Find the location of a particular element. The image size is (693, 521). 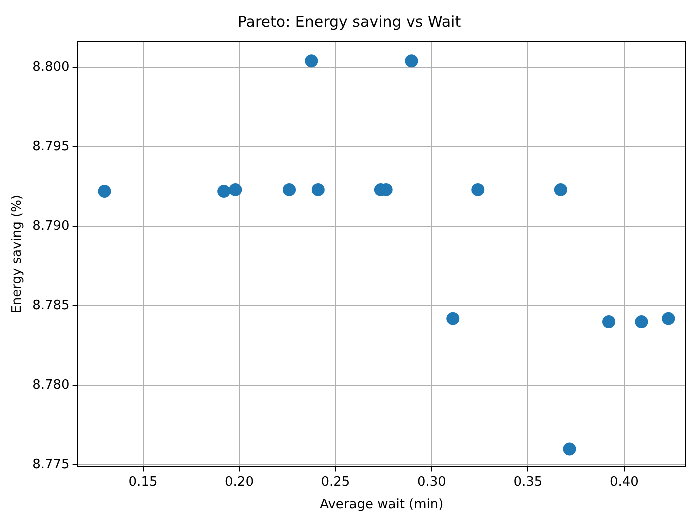

y-tick-label: 8.800 is located at coordinates (51, 67).